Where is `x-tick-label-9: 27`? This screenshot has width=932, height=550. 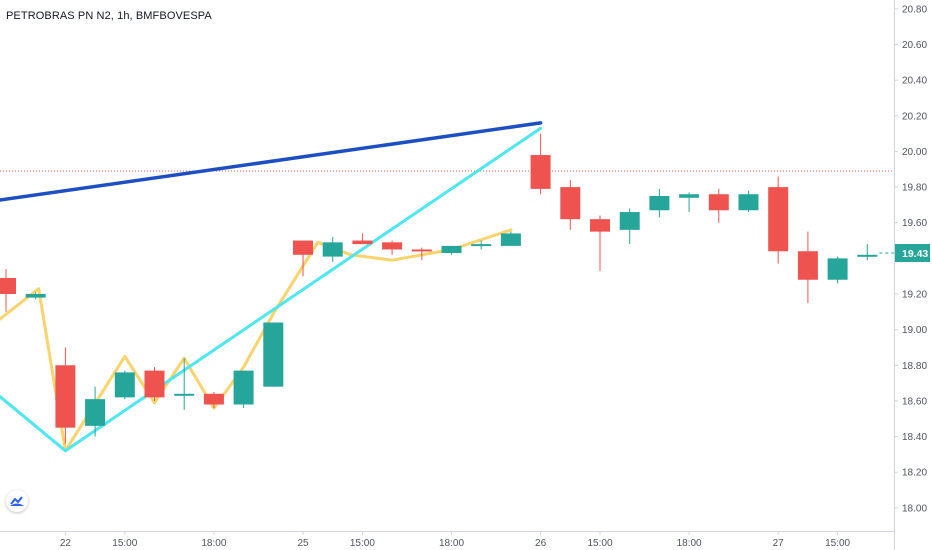 x-tick-label-9: 27 is located at coordinates (779, 543).